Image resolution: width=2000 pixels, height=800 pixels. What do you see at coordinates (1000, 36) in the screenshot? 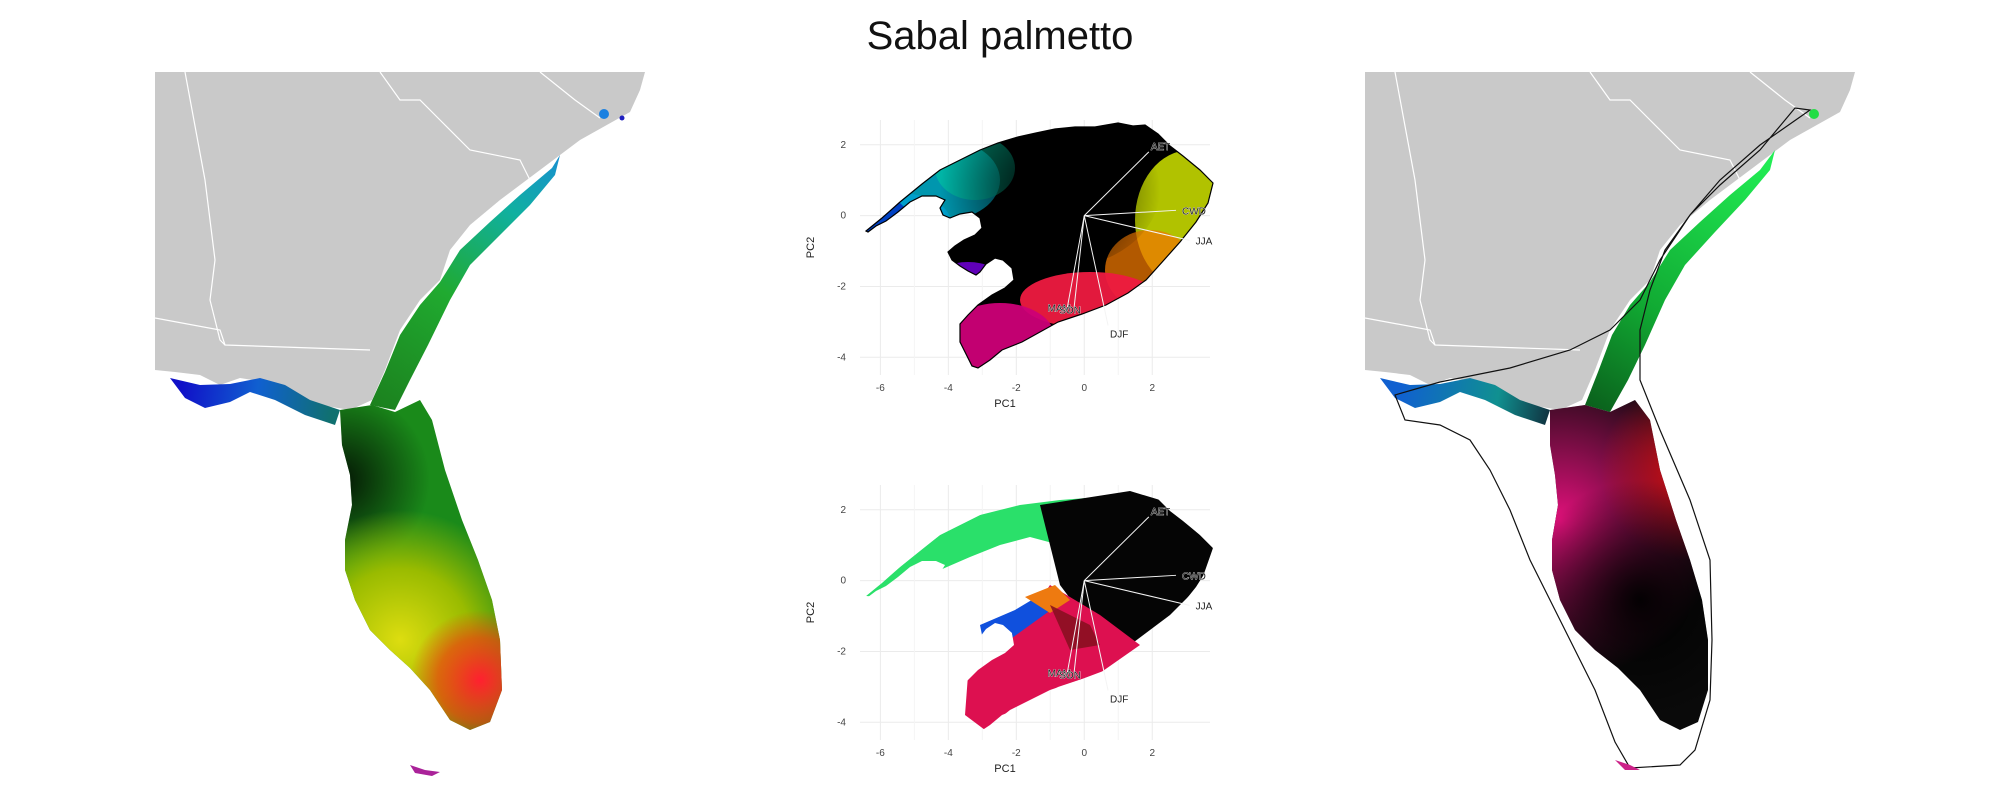
I see `figure-title: Sabal palmetto` at bounding box center [1000, 36].